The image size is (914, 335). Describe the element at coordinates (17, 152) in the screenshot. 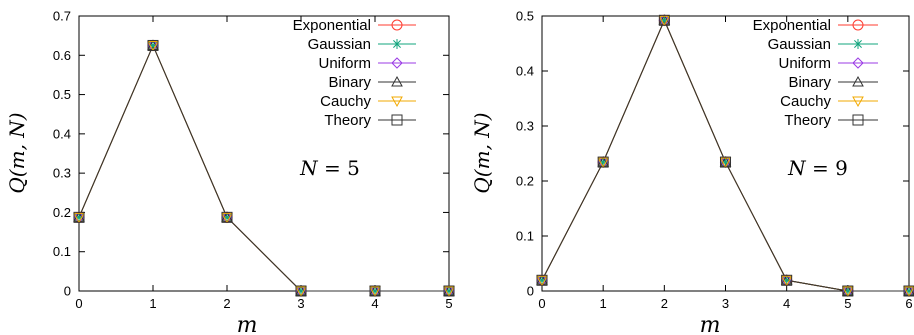

I see `y-axis-label: Q(m, N)` at that location.